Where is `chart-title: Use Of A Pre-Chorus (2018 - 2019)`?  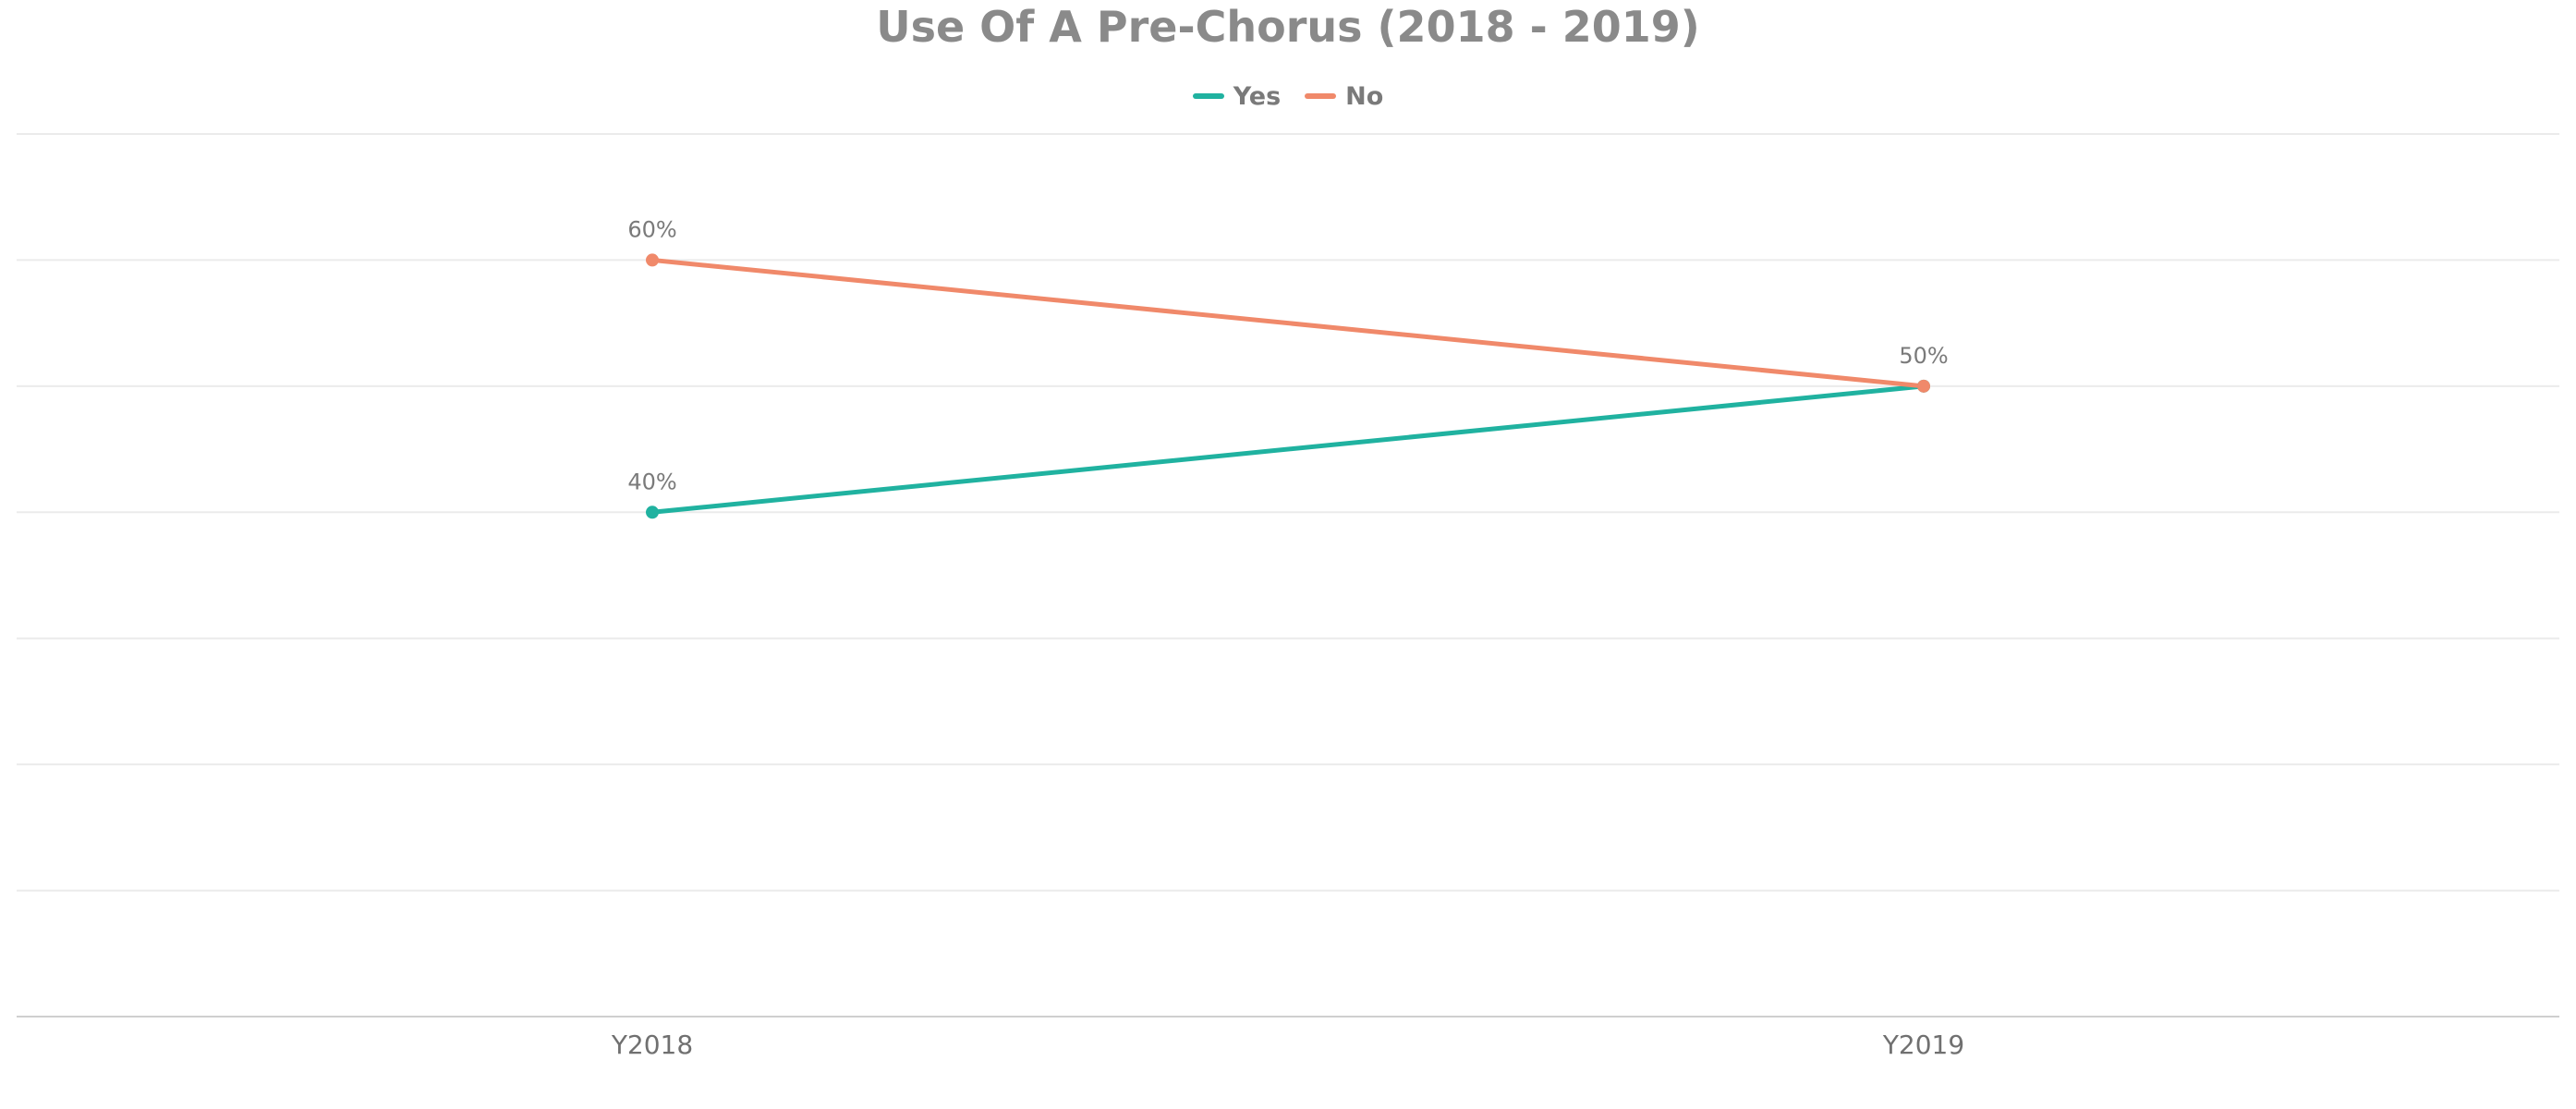
chart-title: Use Of A Pre-Chorus (2018 - 2019) is located at coordinates (1288, 27).